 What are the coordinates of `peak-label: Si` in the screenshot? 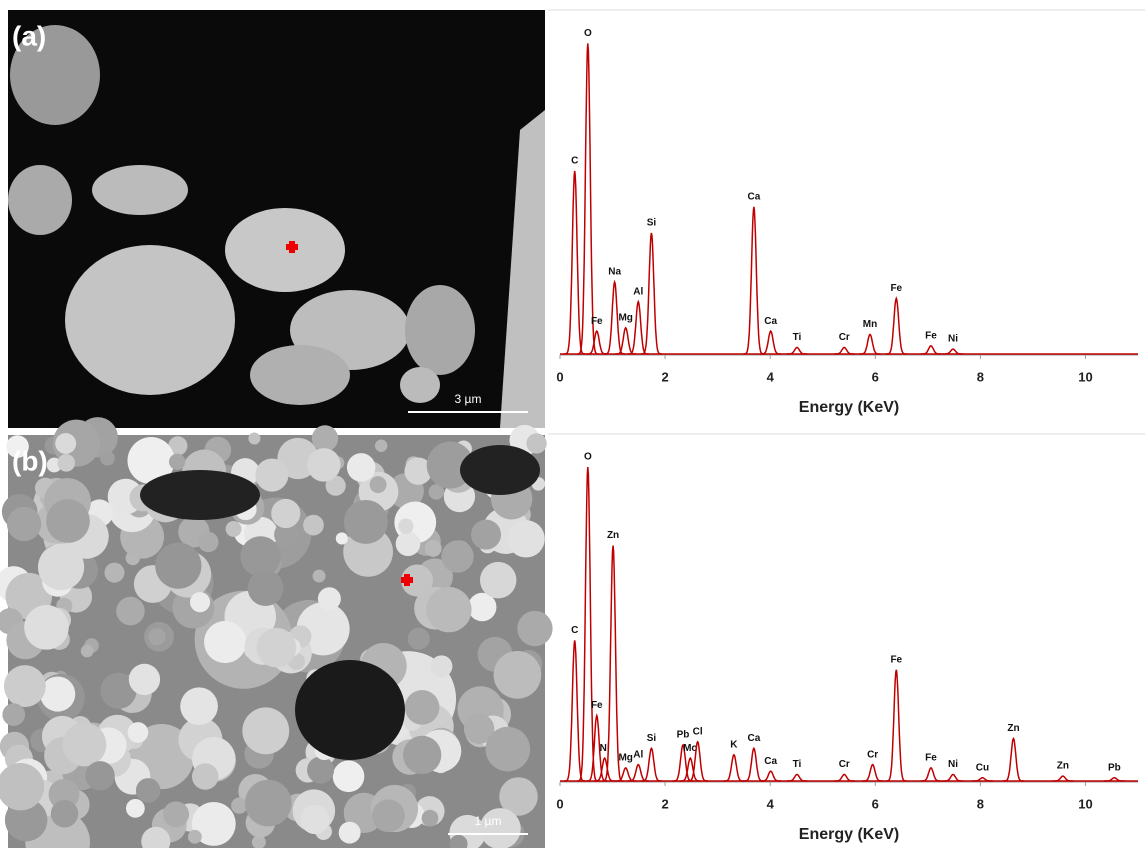 It's located at (652, 223).